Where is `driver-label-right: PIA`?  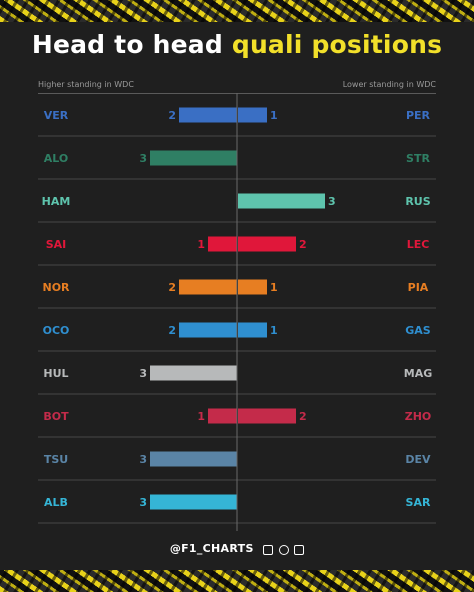
driver-label-right: PIA is located at coordinates (418, 287).